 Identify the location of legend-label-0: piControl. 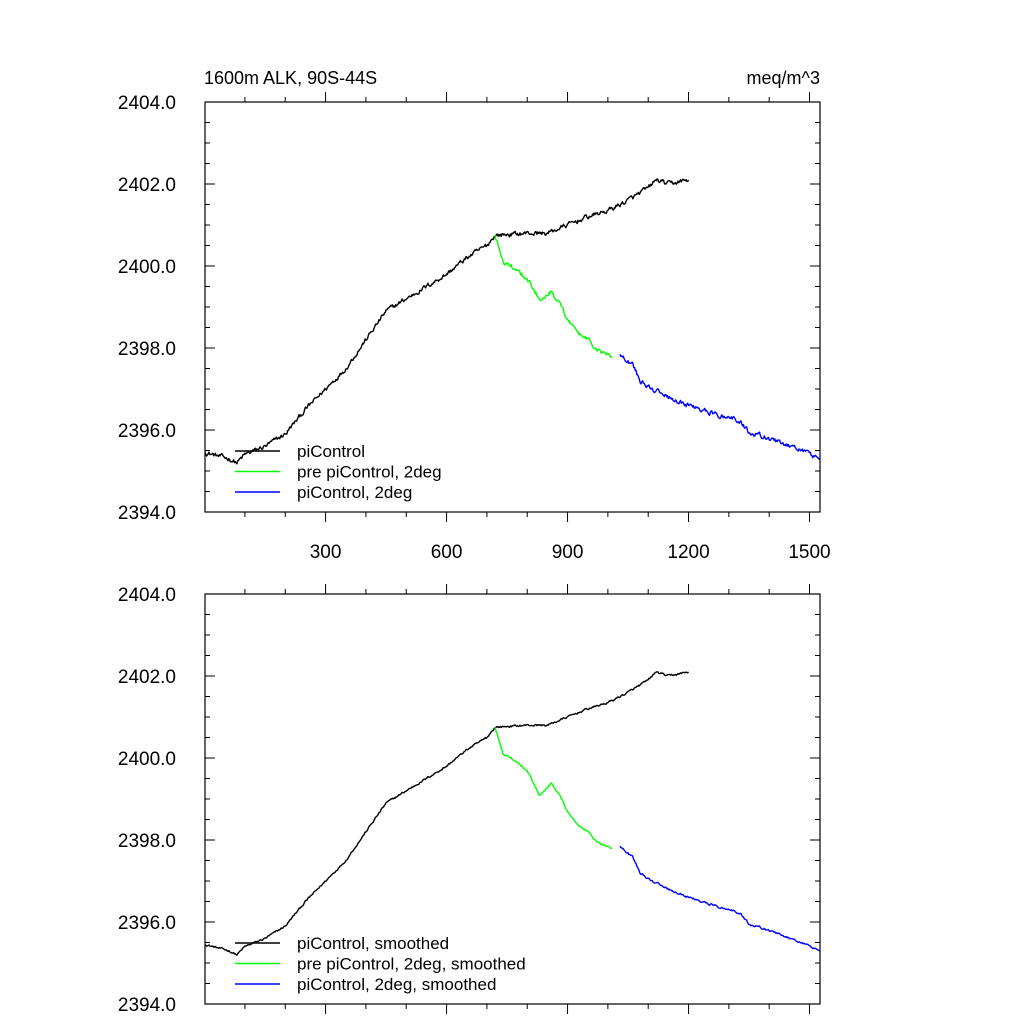
(331, 451).